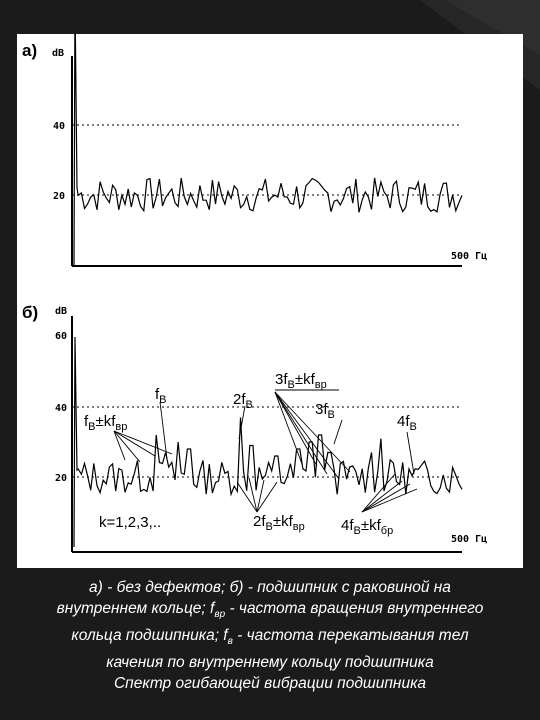  Describe the element at coordinates (61, 311) in the screenshot. I see `ylabel-b: dB` at that location.